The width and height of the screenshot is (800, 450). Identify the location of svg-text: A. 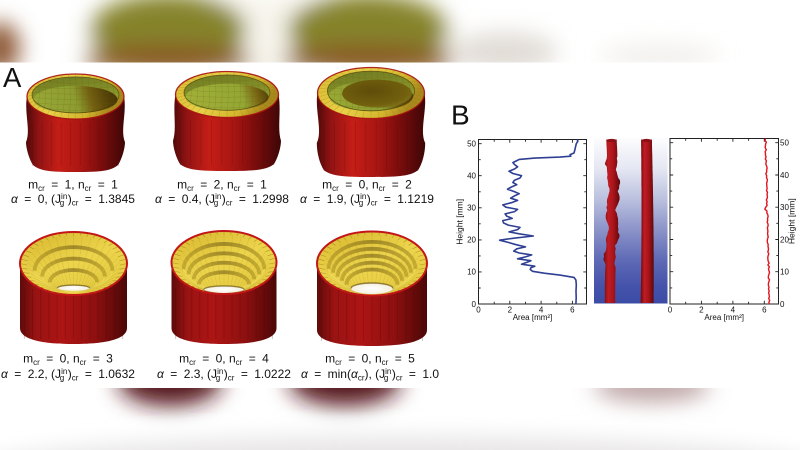
(12, 77).